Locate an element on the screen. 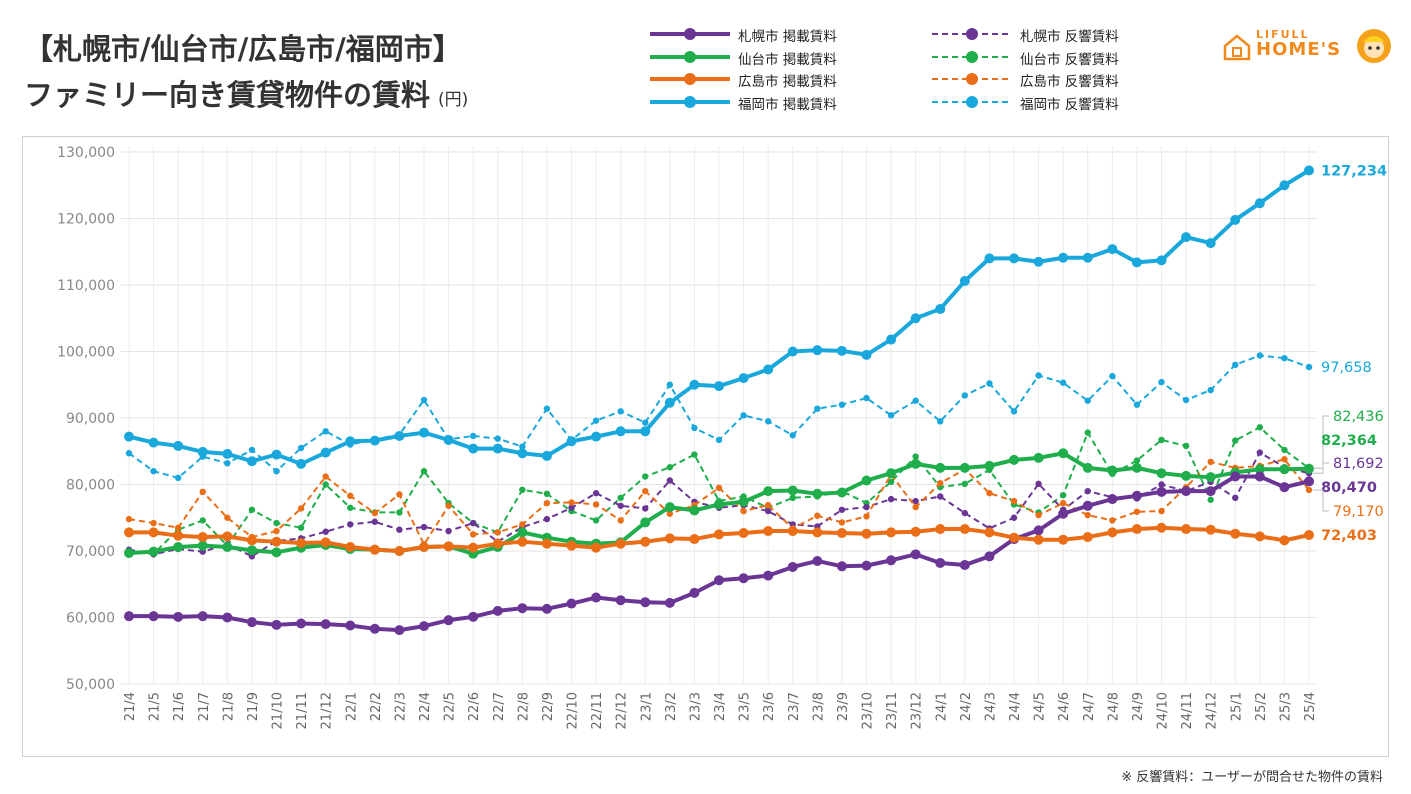  x-tick-label: 24/3 is located at coordinates (990, 706).